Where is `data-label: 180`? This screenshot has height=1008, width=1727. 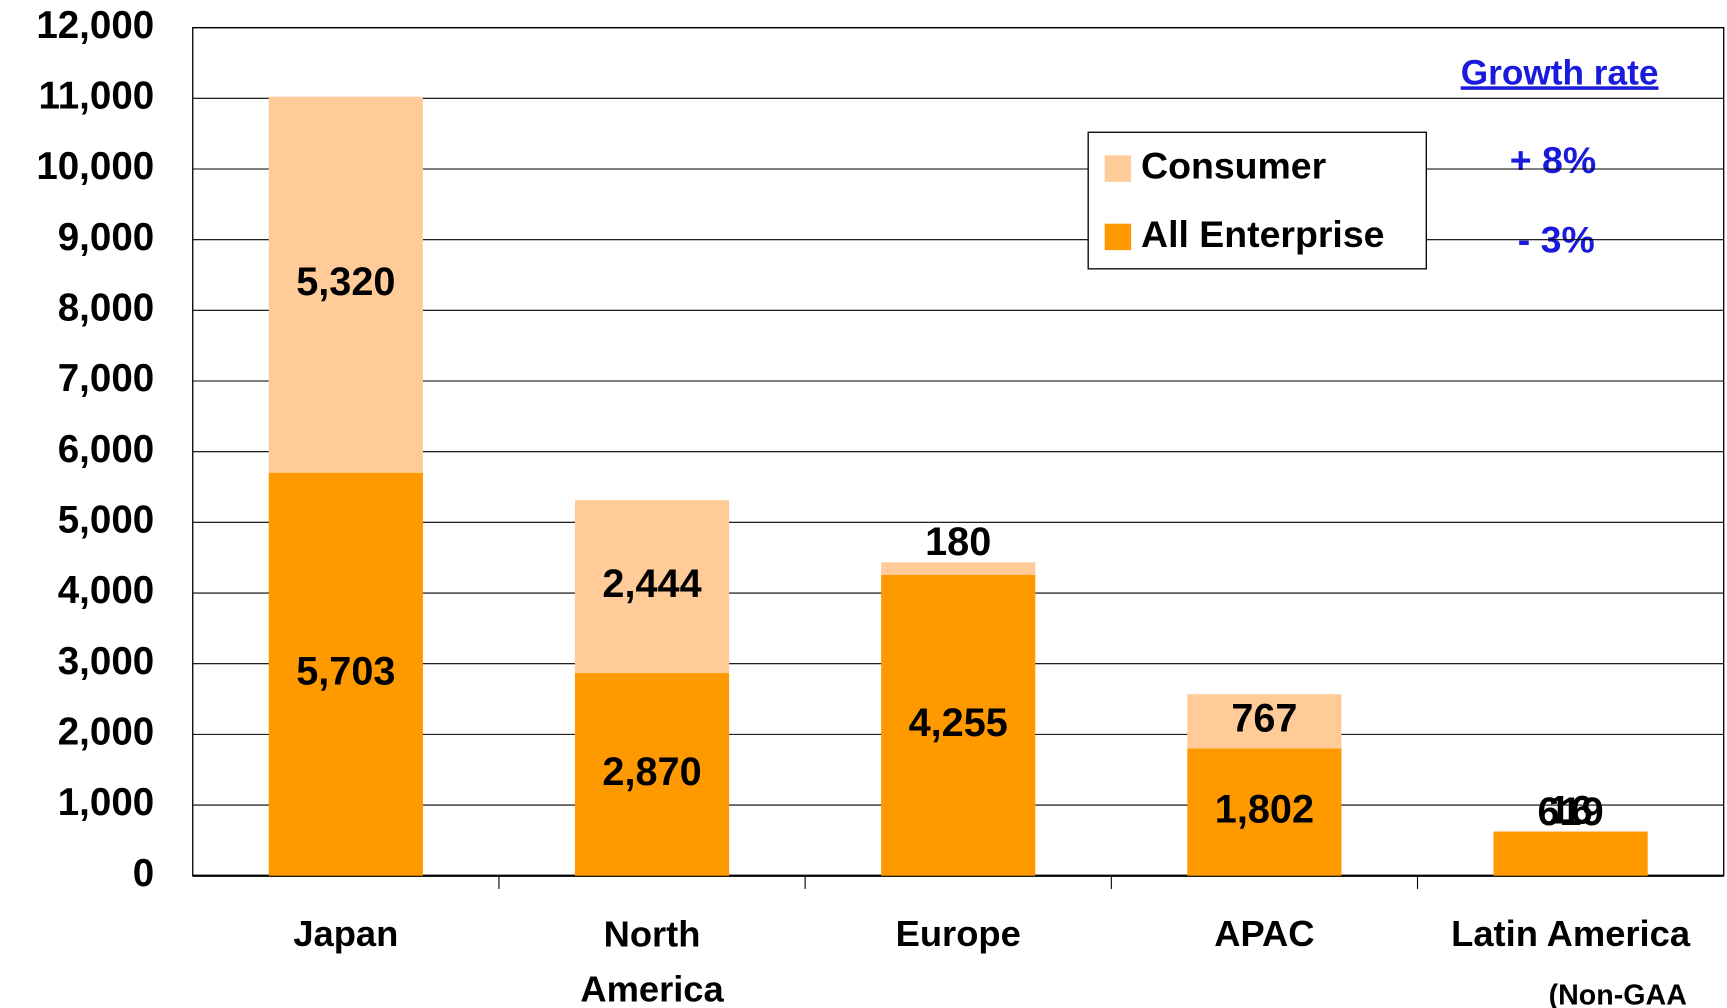 data-label: 180 is located at coordinates (958, 542).